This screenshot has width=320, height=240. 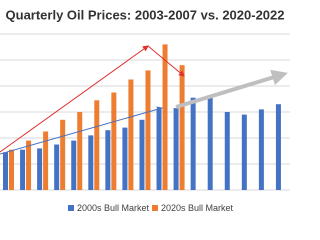 What do you see at coordinates (113, 208) in the screenshot?
I see `legend-label: 2000s Bull Market` at bounding box center [113, 208].